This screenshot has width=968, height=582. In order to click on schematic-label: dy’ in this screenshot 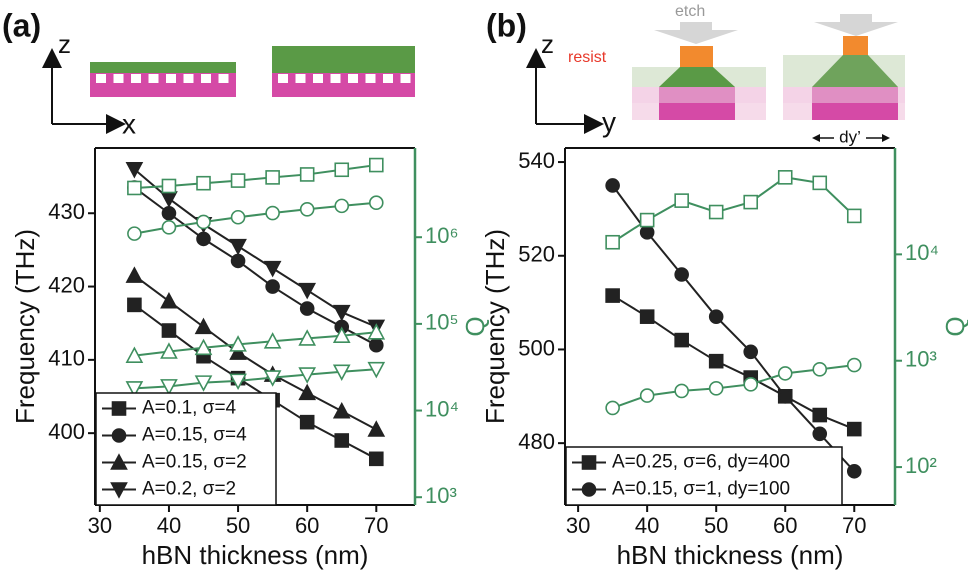, I will do `click(850, 136)`.